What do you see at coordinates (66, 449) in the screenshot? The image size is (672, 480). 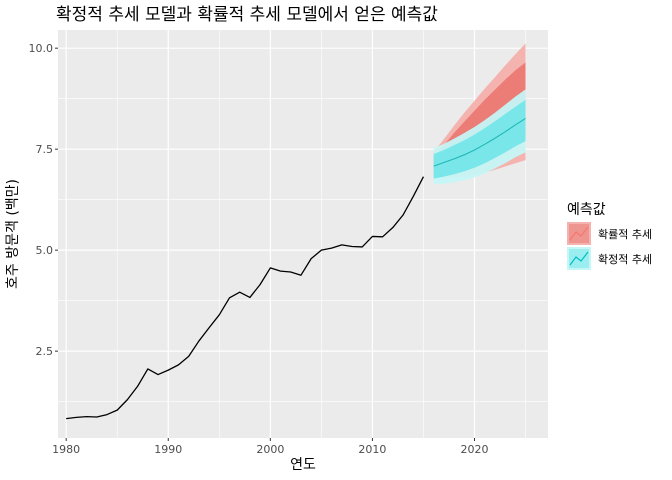 I see `x-tick-label: 1980` at bounding box center [66, 449].